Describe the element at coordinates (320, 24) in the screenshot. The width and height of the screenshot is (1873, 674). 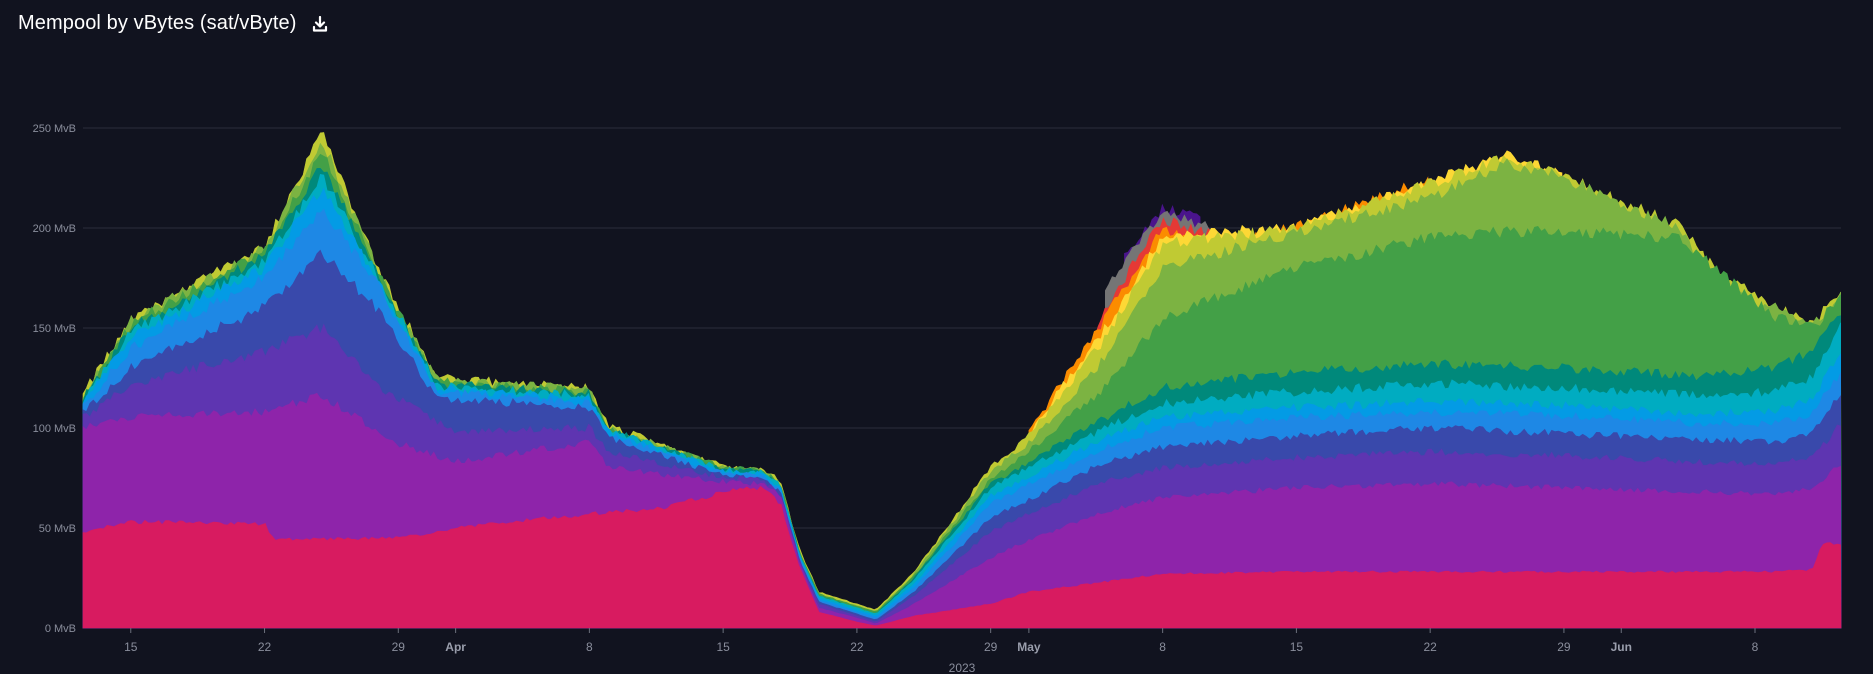
I see `download-icon` at that location.